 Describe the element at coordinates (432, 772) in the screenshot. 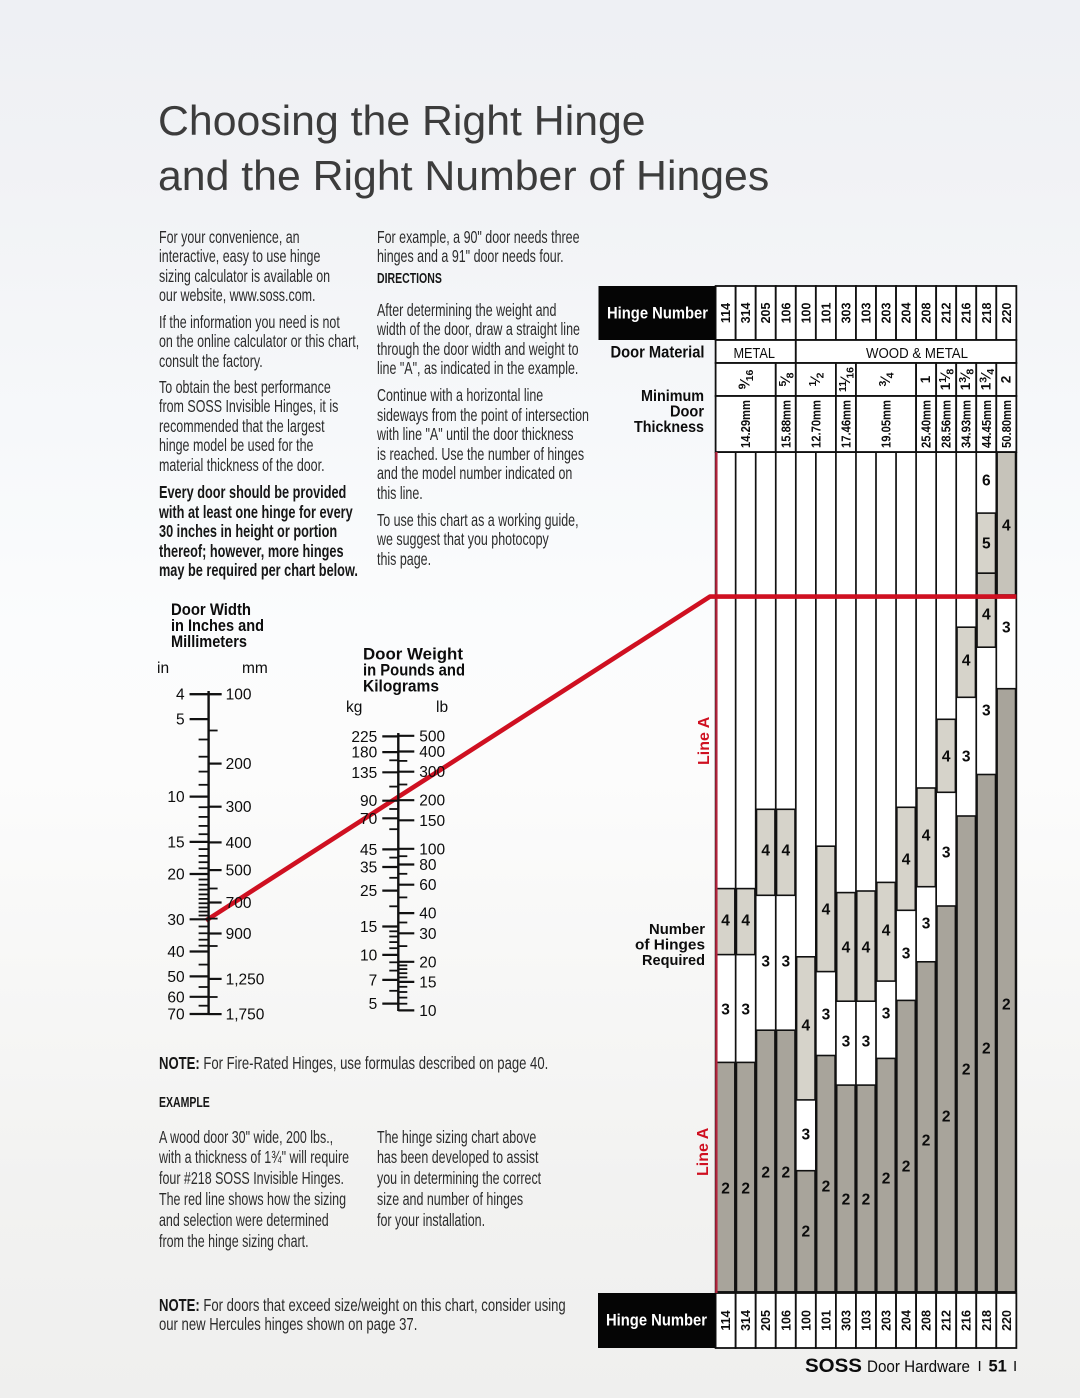

I see `svg-text: 300` at that location.